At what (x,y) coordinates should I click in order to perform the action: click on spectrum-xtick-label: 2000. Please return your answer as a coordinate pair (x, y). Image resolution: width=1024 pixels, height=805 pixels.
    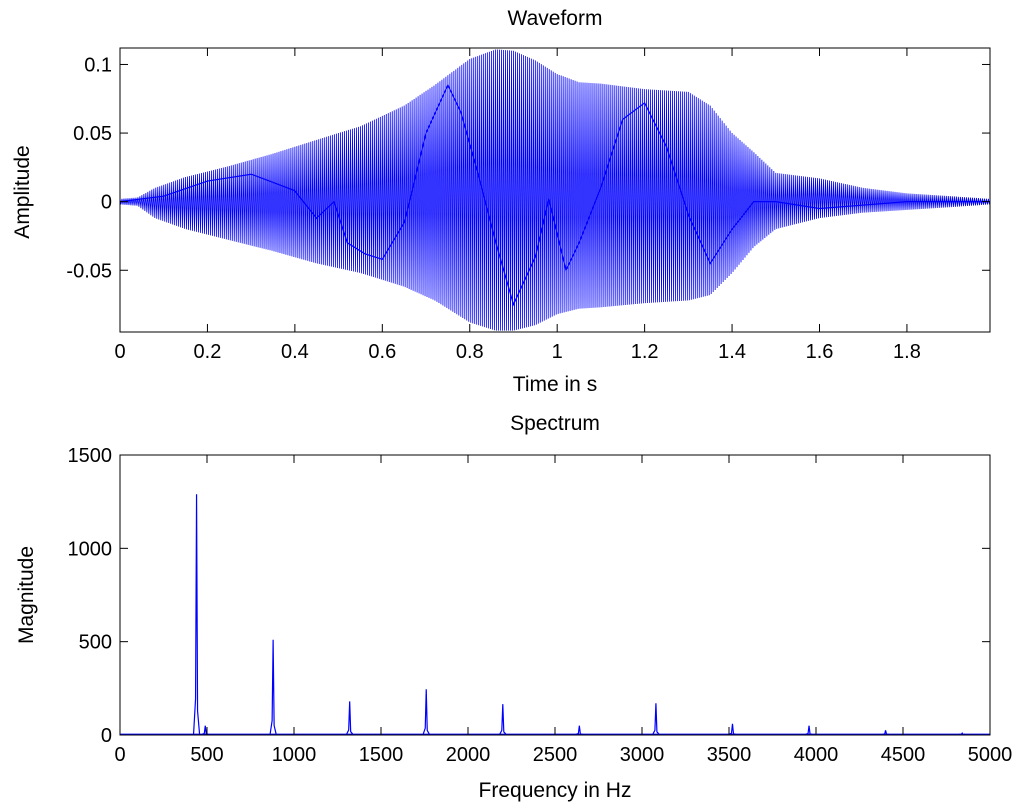
    Looking at the image, I should click on (468, 755).